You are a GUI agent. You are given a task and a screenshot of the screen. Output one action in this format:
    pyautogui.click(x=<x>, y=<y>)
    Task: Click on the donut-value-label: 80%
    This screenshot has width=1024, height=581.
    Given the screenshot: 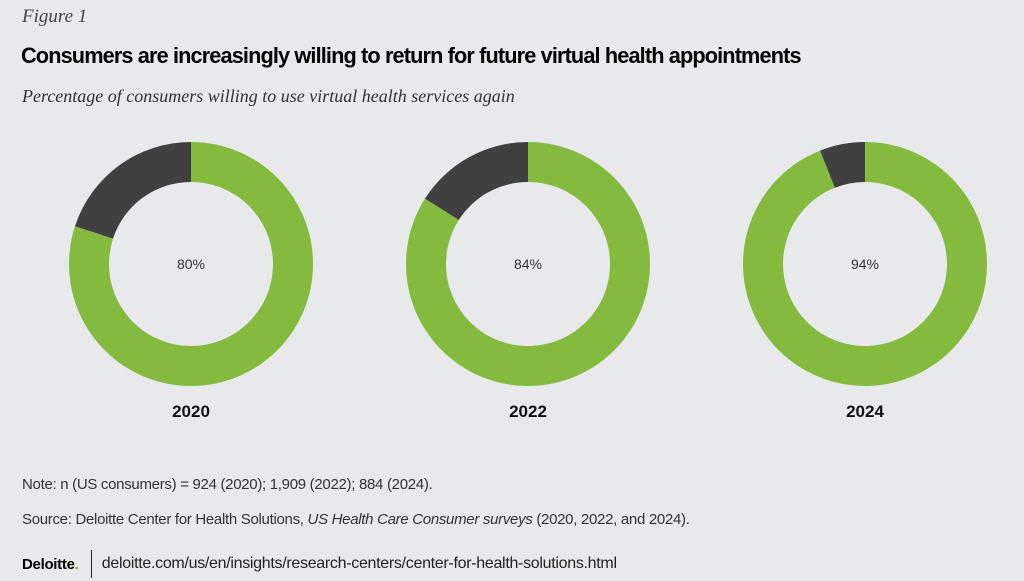 What is the action you would take?
    pyautogui.click(x=191, y=264)
    